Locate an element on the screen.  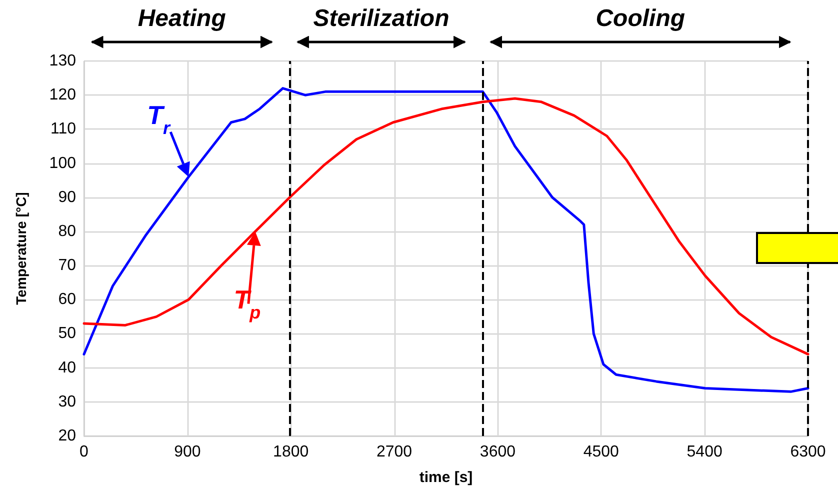
y-tick-label: 40 is located at coordinates (67, 367).